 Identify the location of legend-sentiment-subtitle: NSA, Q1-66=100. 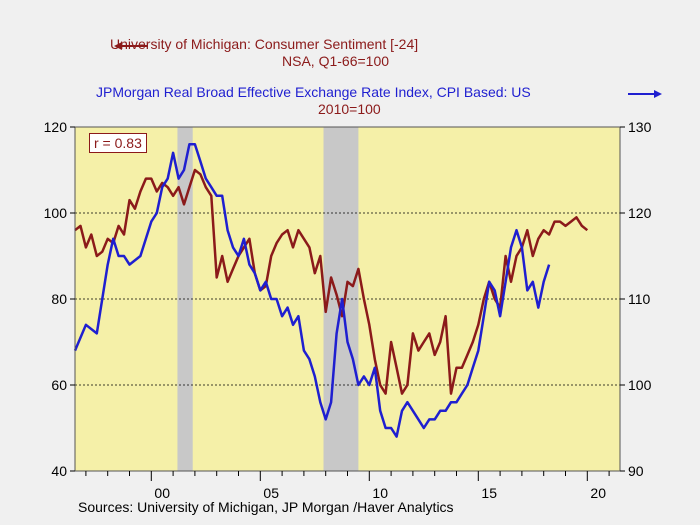
(336, 61).